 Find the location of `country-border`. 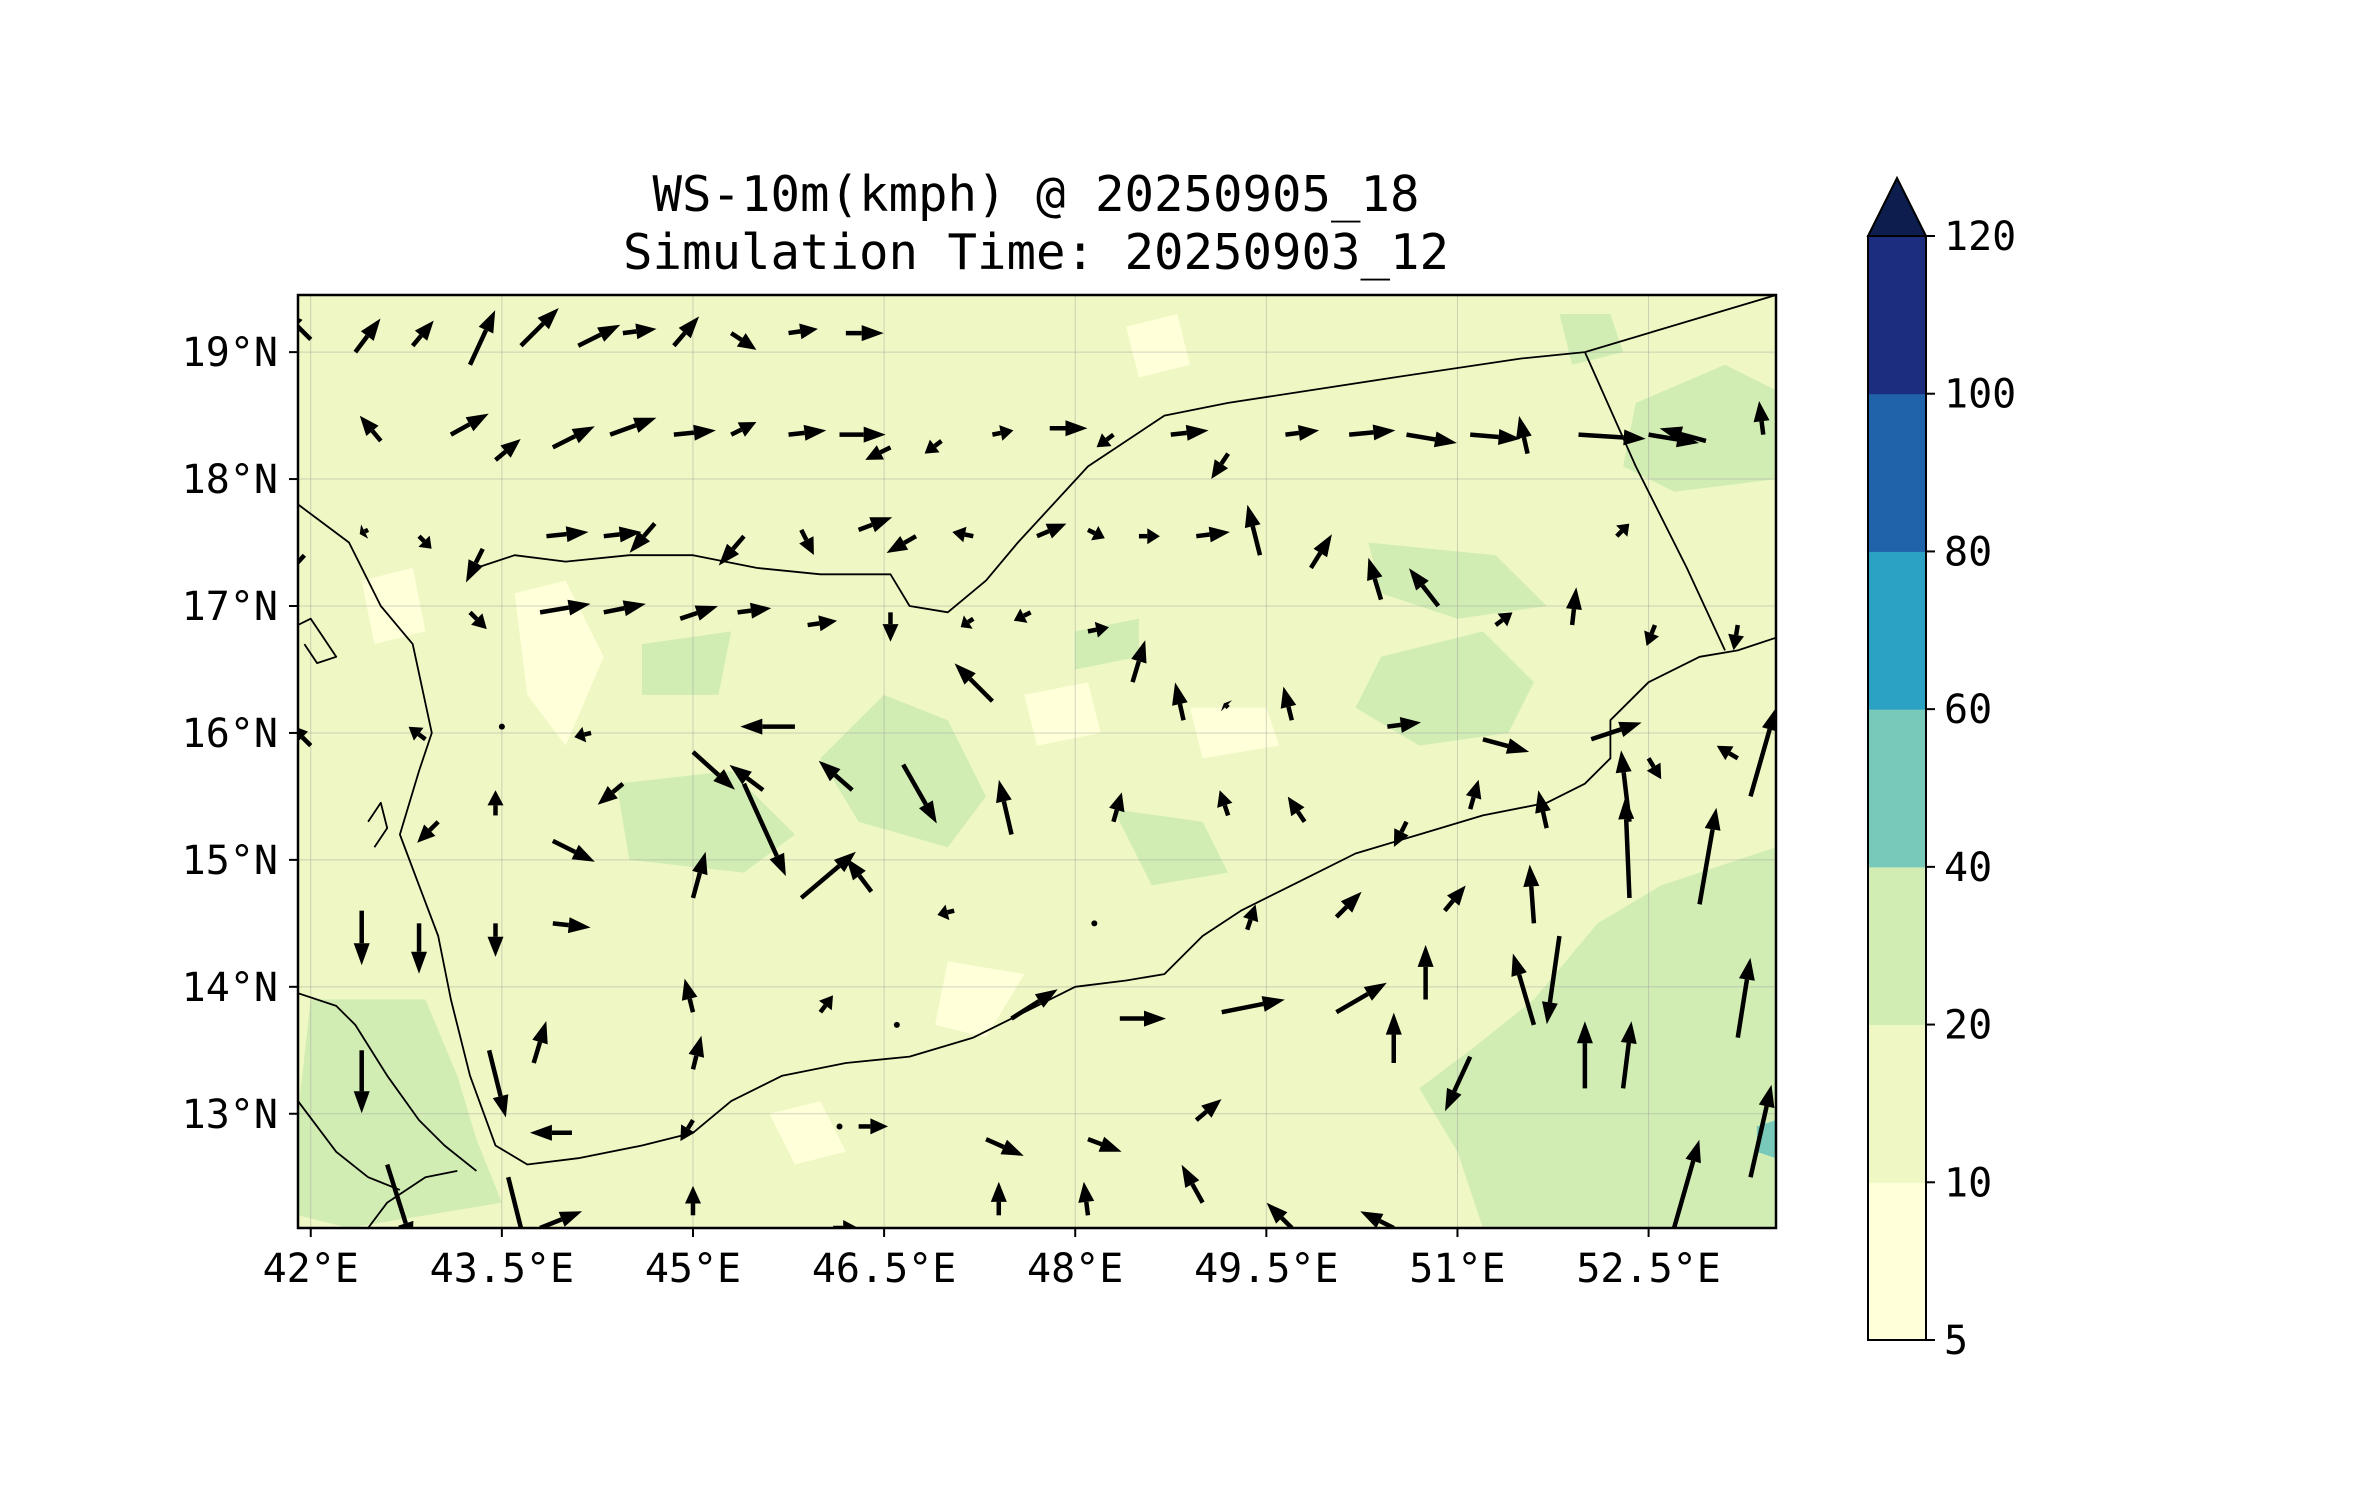

country-border is located at coordinates (1655, 501).